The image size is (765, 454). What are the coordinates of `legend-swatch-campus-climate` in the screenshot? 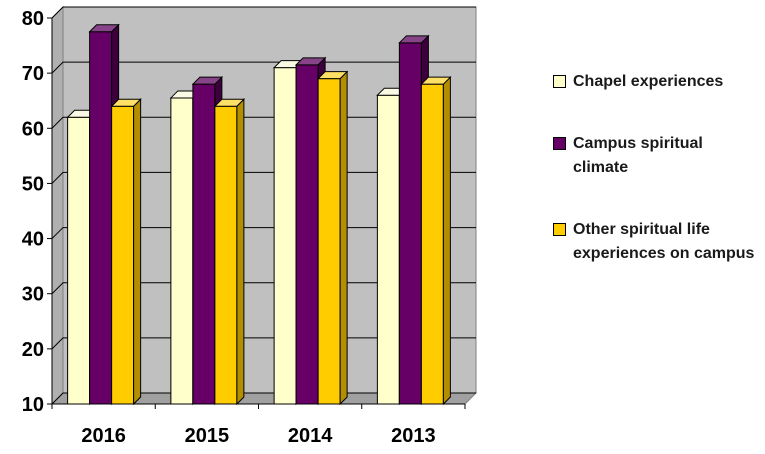 It's located at (559, 143).